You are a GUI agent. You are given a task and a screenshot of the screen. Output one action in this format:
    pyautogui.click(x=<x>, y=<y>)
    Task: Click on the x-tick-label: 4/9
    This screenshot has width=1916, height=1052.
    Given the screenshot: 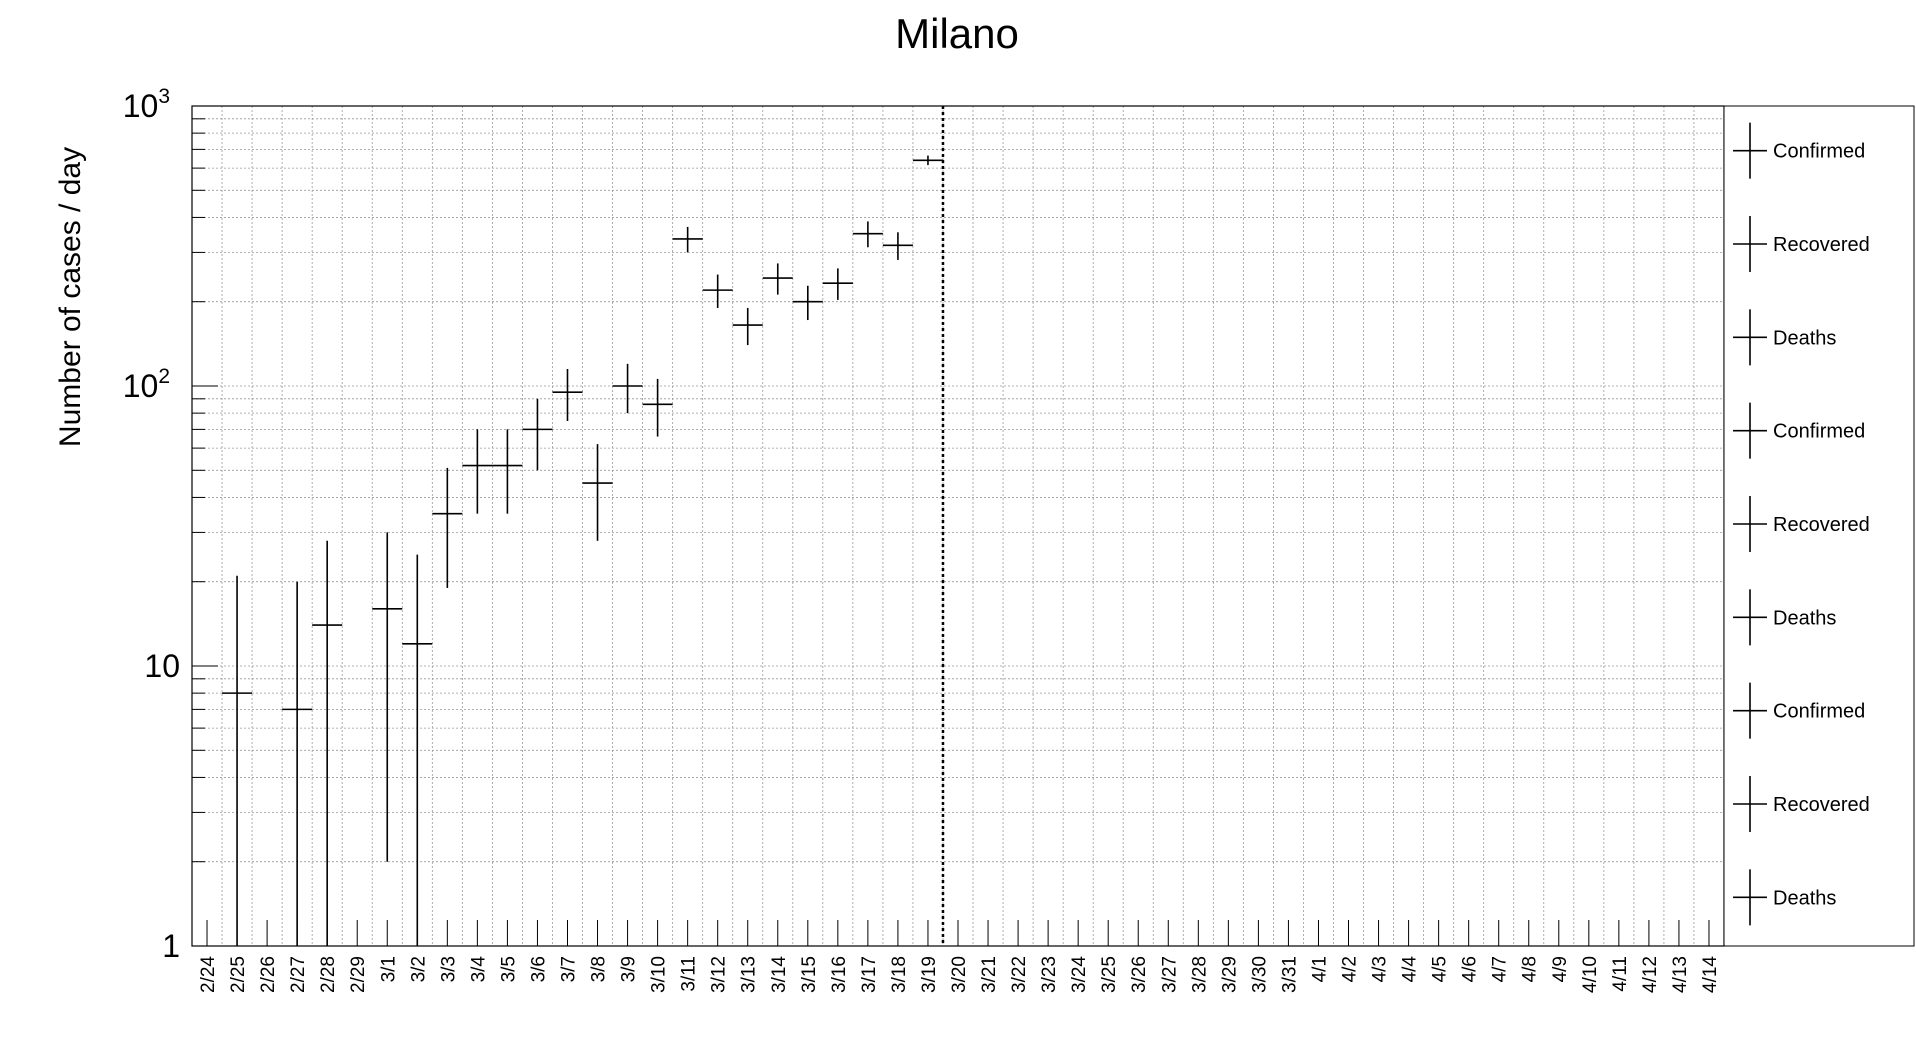 What is the action you would take?
    pyautogui.click(x=1560, y=969)
    